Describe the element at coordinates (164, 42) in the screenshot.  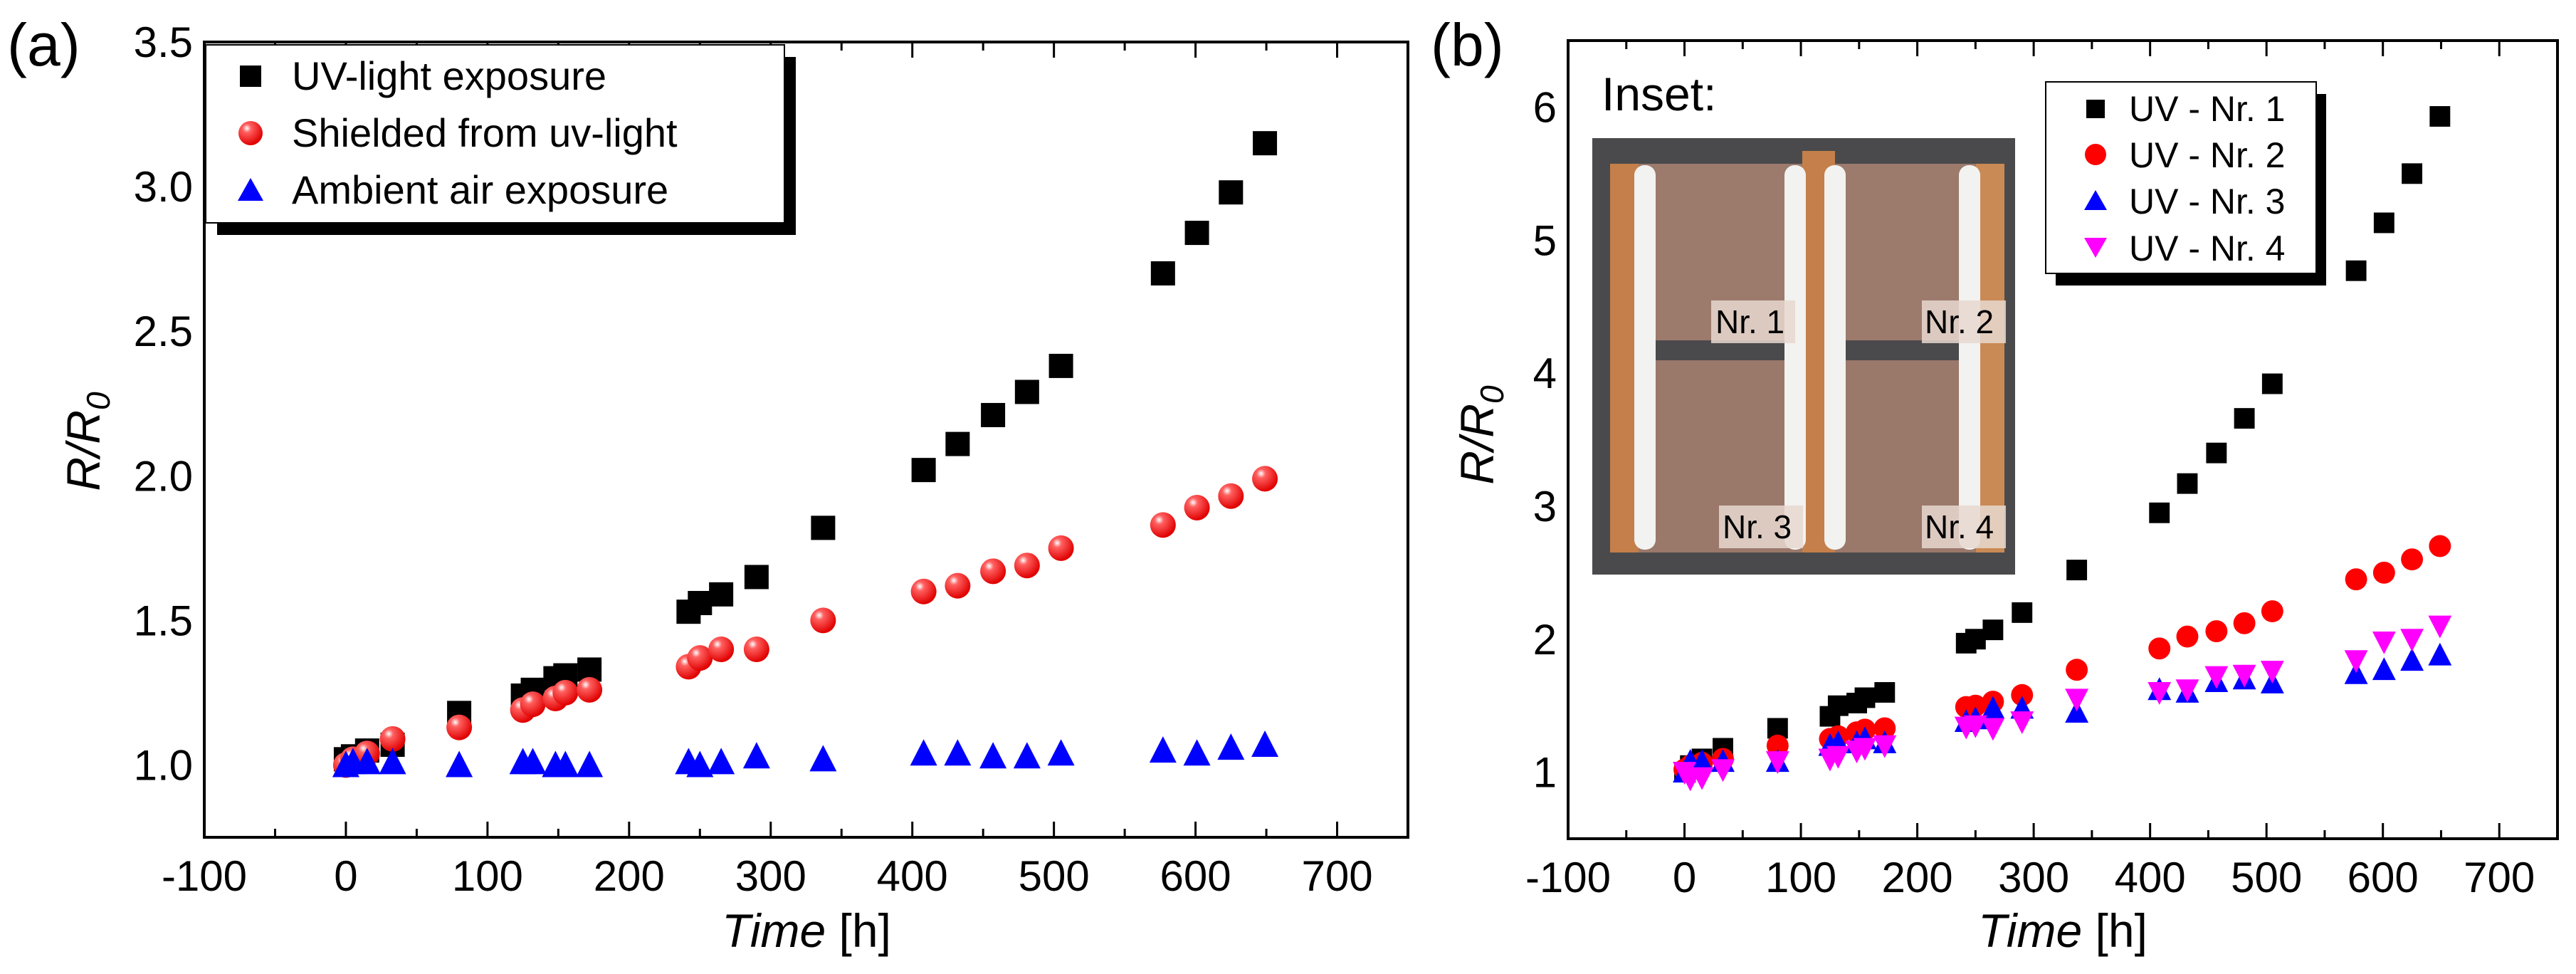
I see `y-tick-label: 3.5` at that location.